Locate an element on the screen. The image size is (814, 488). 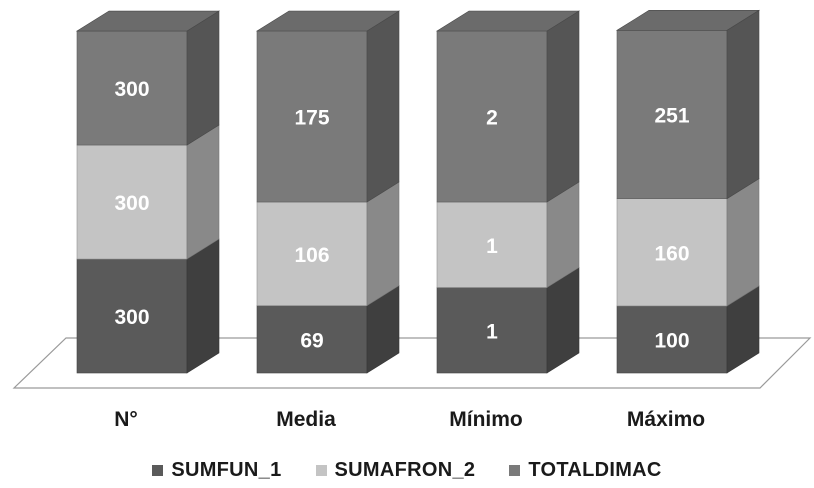
legend-label-sumafron-2: SUMAFRON_2 is located at coordinates (405, 469).